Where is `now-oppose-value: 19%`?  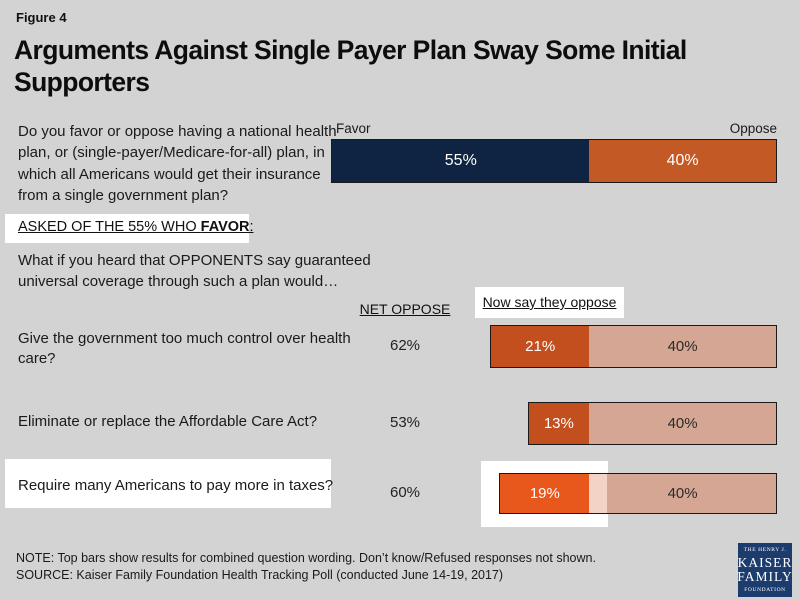 now-oppose-value: 19% is located at coordinates (544, 493).